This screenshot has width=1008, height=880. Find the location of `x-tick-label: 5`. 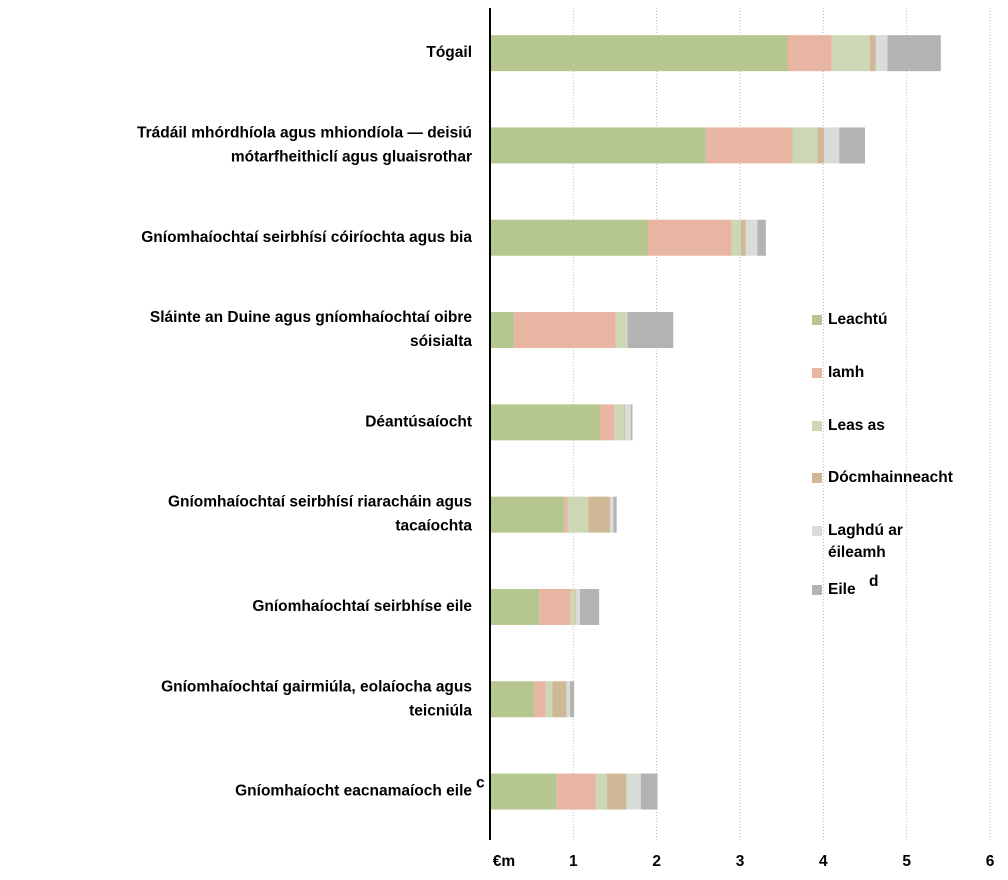

x-tick-label: 5 is located at coordinates (906, 861).